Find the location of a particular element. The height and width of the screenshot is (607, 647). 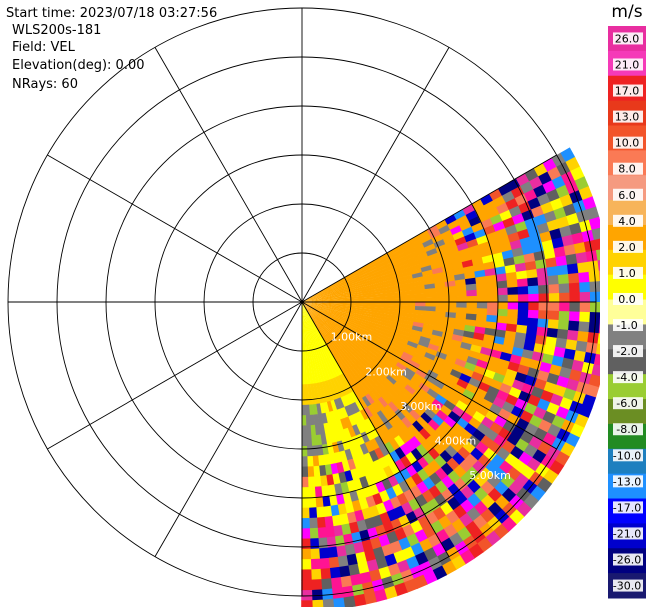

colorbar-tick-label: 2.0 is located at coordinates (627, 247).